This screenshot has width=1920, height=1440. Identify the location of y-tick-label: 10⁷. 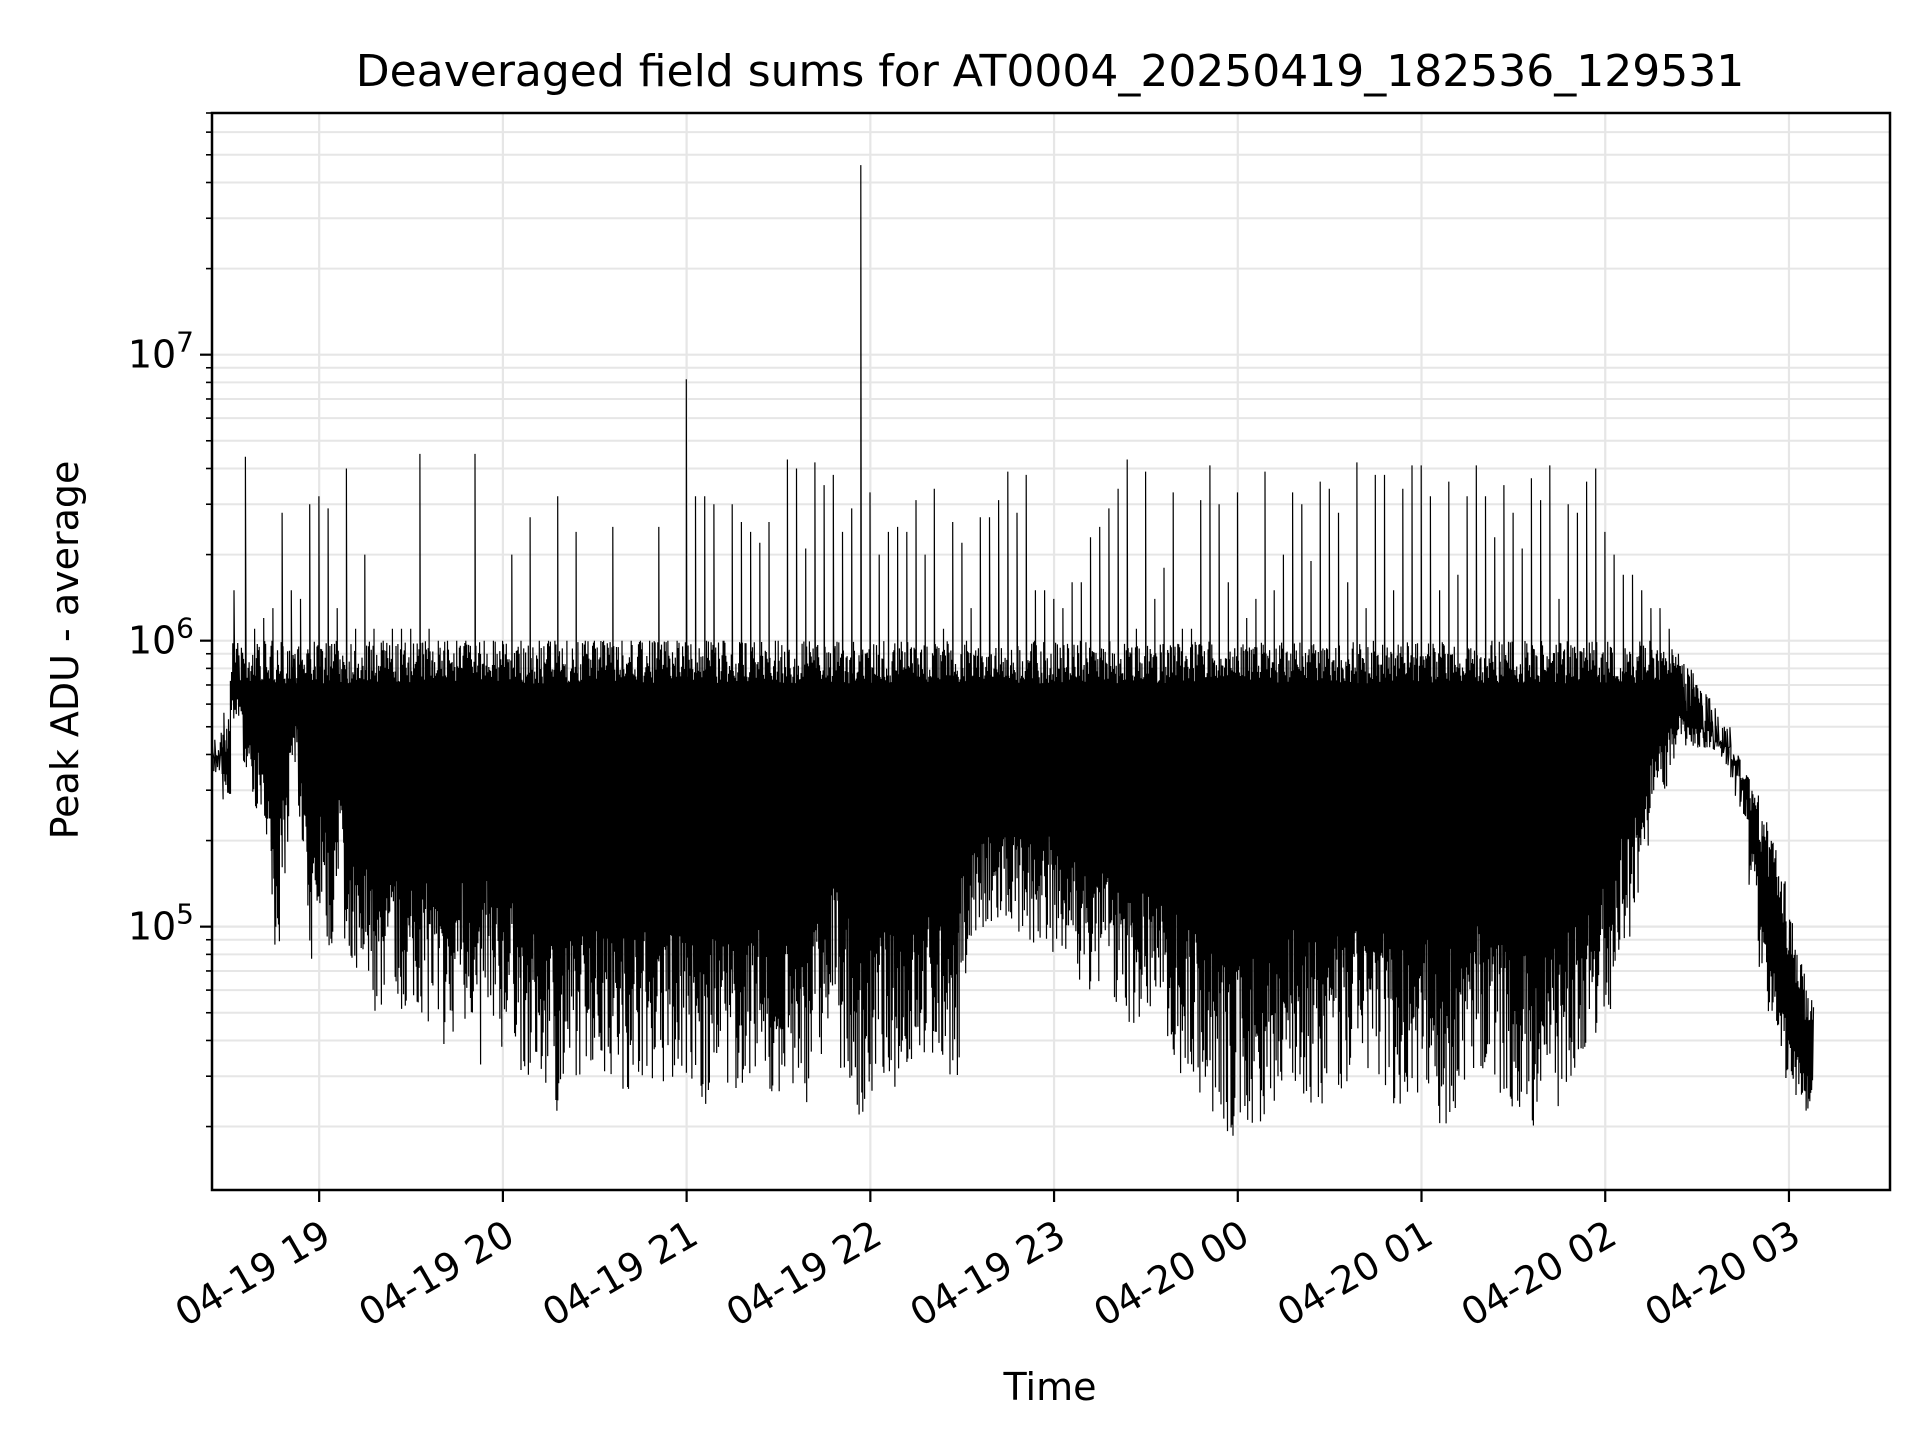
(161, 351).